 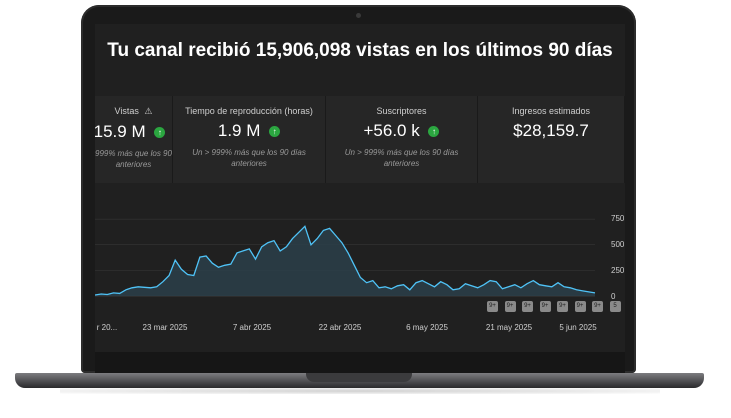 What do you see at coordinates (249, 152) in the screenshot?
I see `card-watch-time-note: Un > 999% más que los 90 días` at bounding box center [249, 152].